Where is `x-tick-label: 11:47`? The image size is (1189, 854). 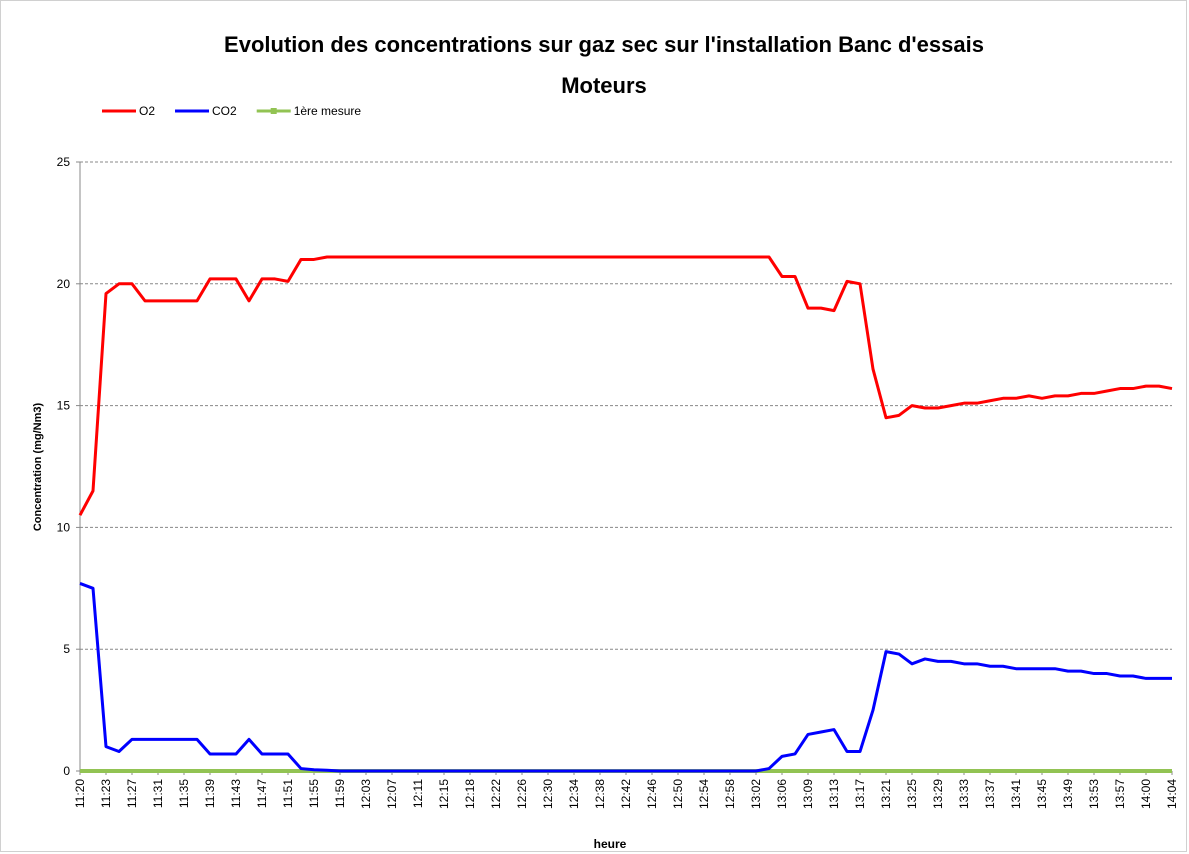
x-tick-label: 11:47 is located at coordinates (262, 793).